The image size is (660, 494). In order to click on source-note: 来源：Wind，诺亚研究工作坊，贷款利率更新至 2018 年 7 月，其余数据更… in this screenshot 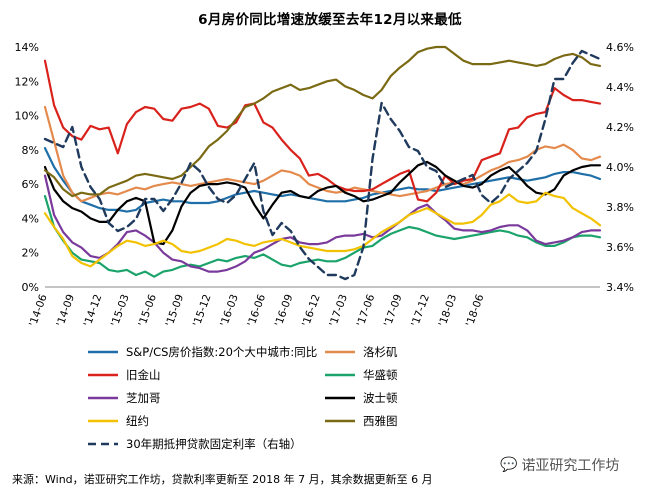, I will do `click(222, 479)`.